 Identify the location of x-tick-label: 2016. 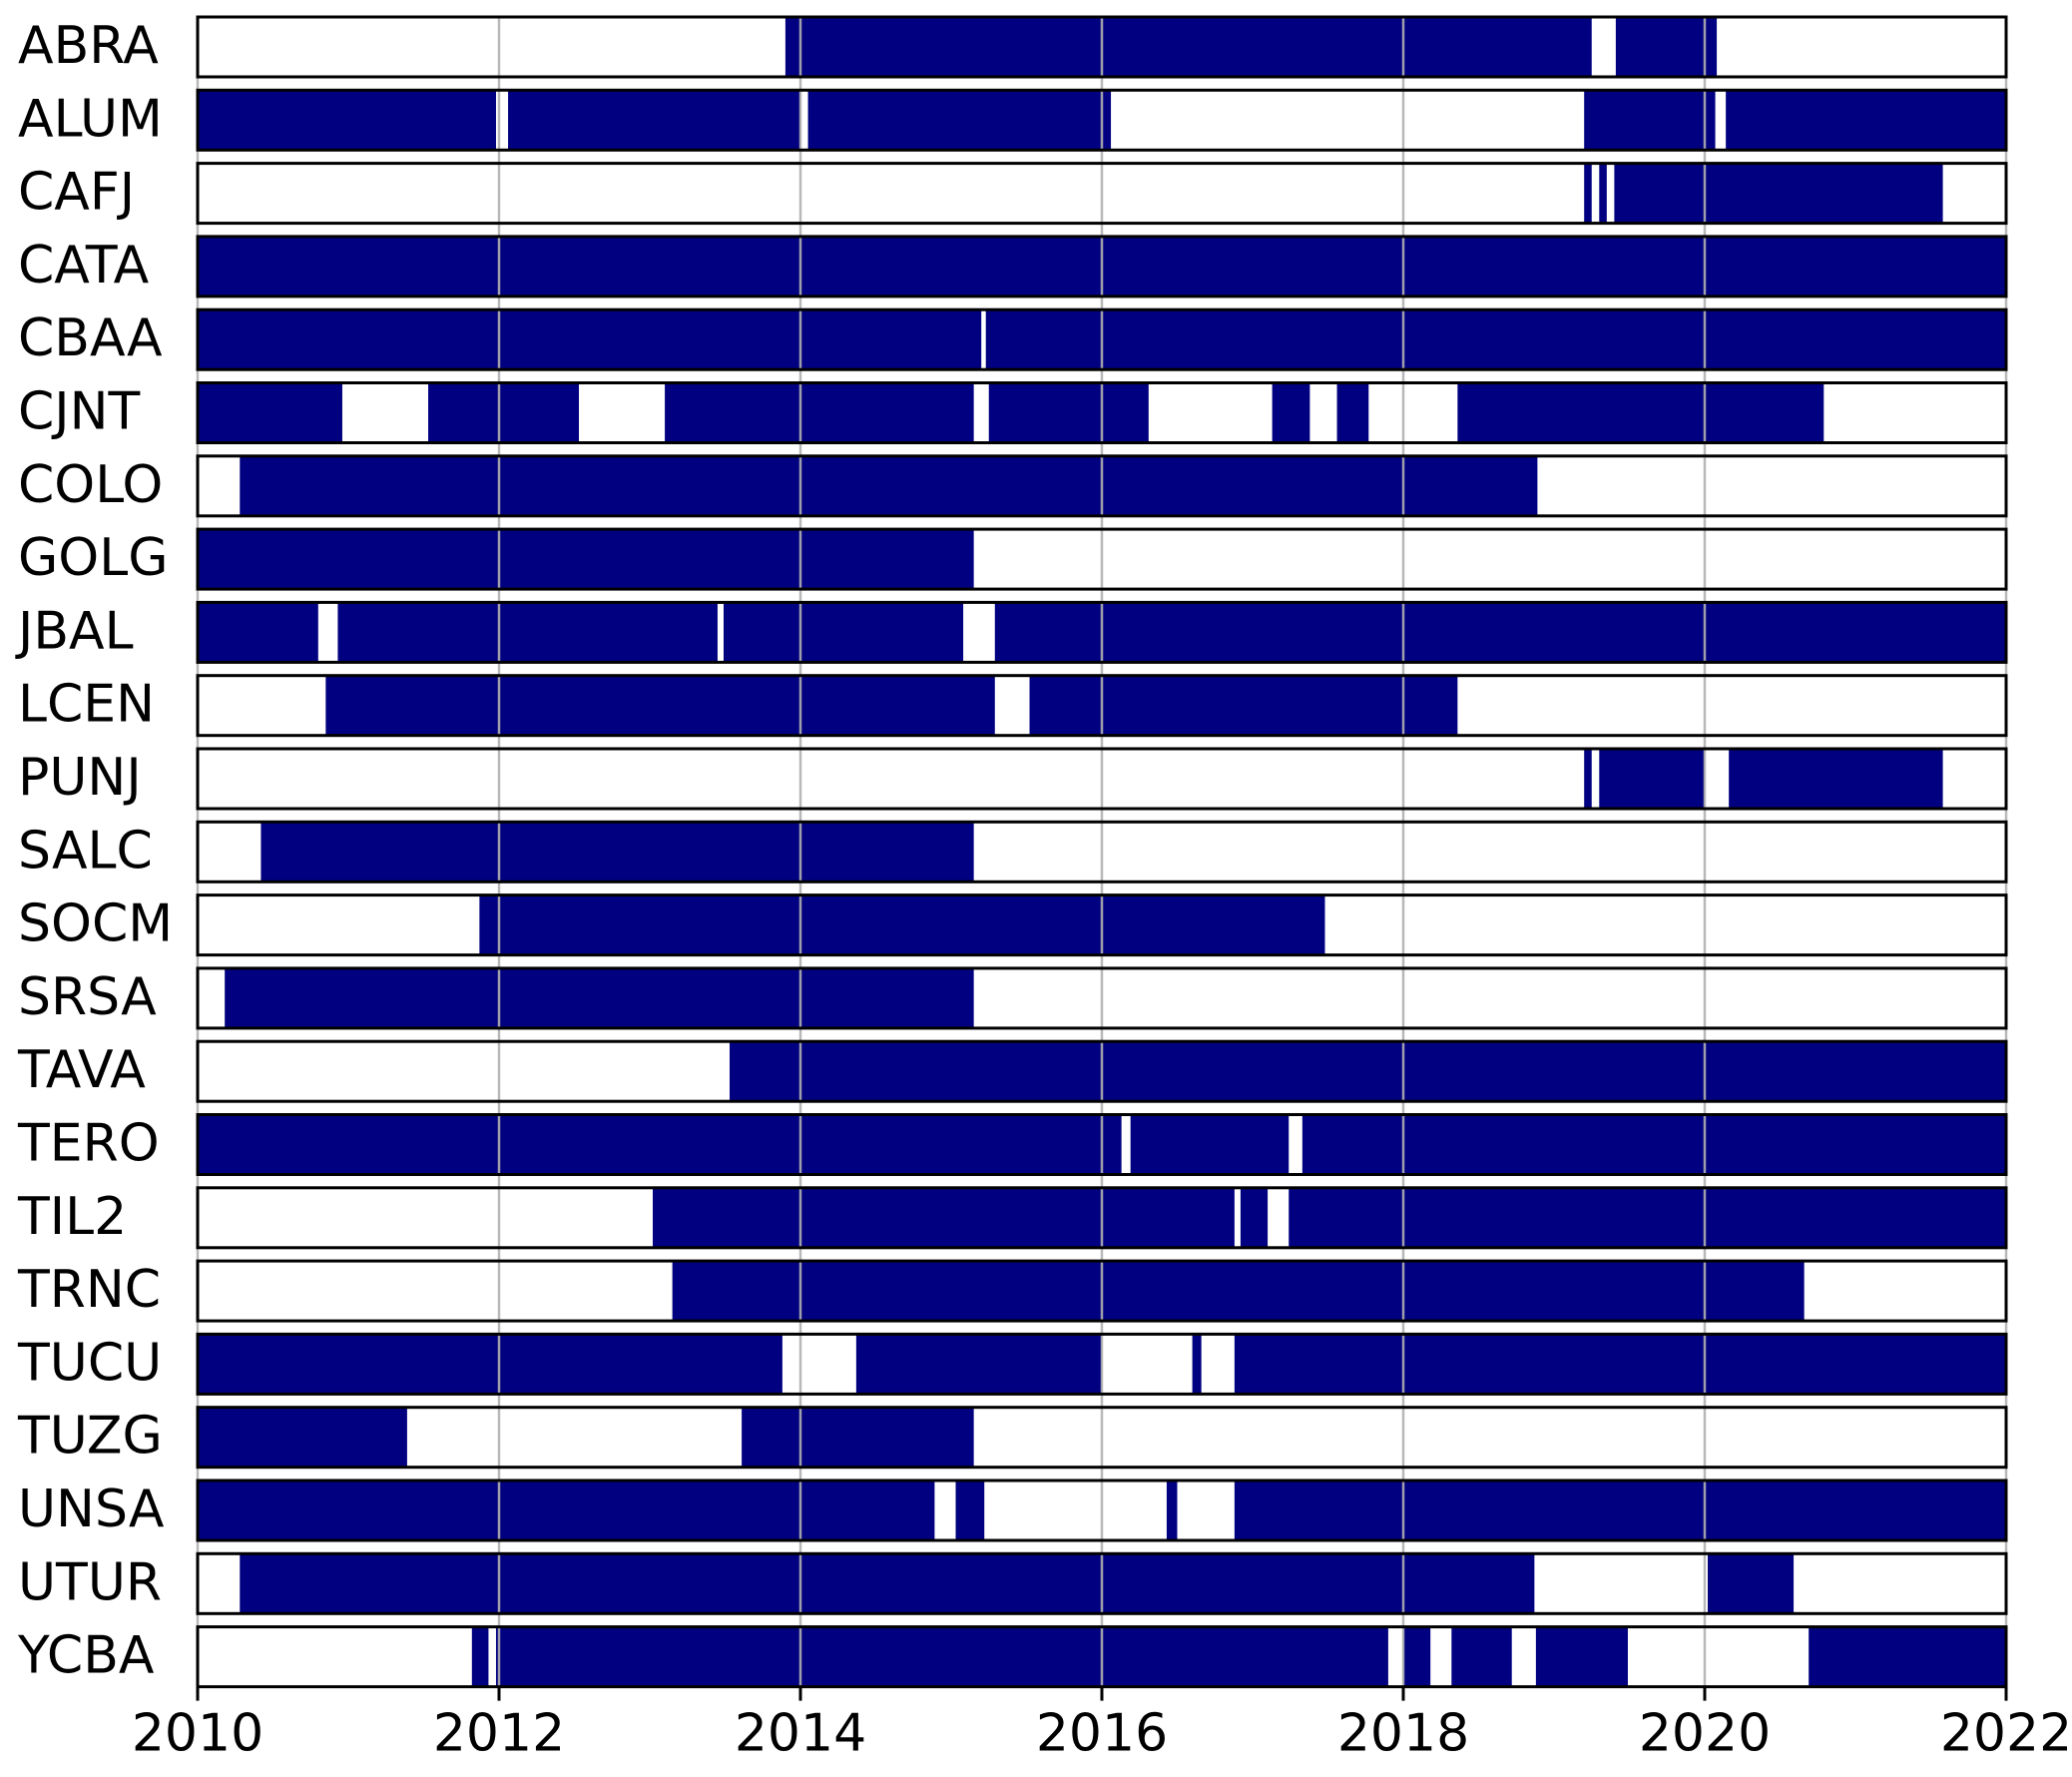
(1102, 1734).